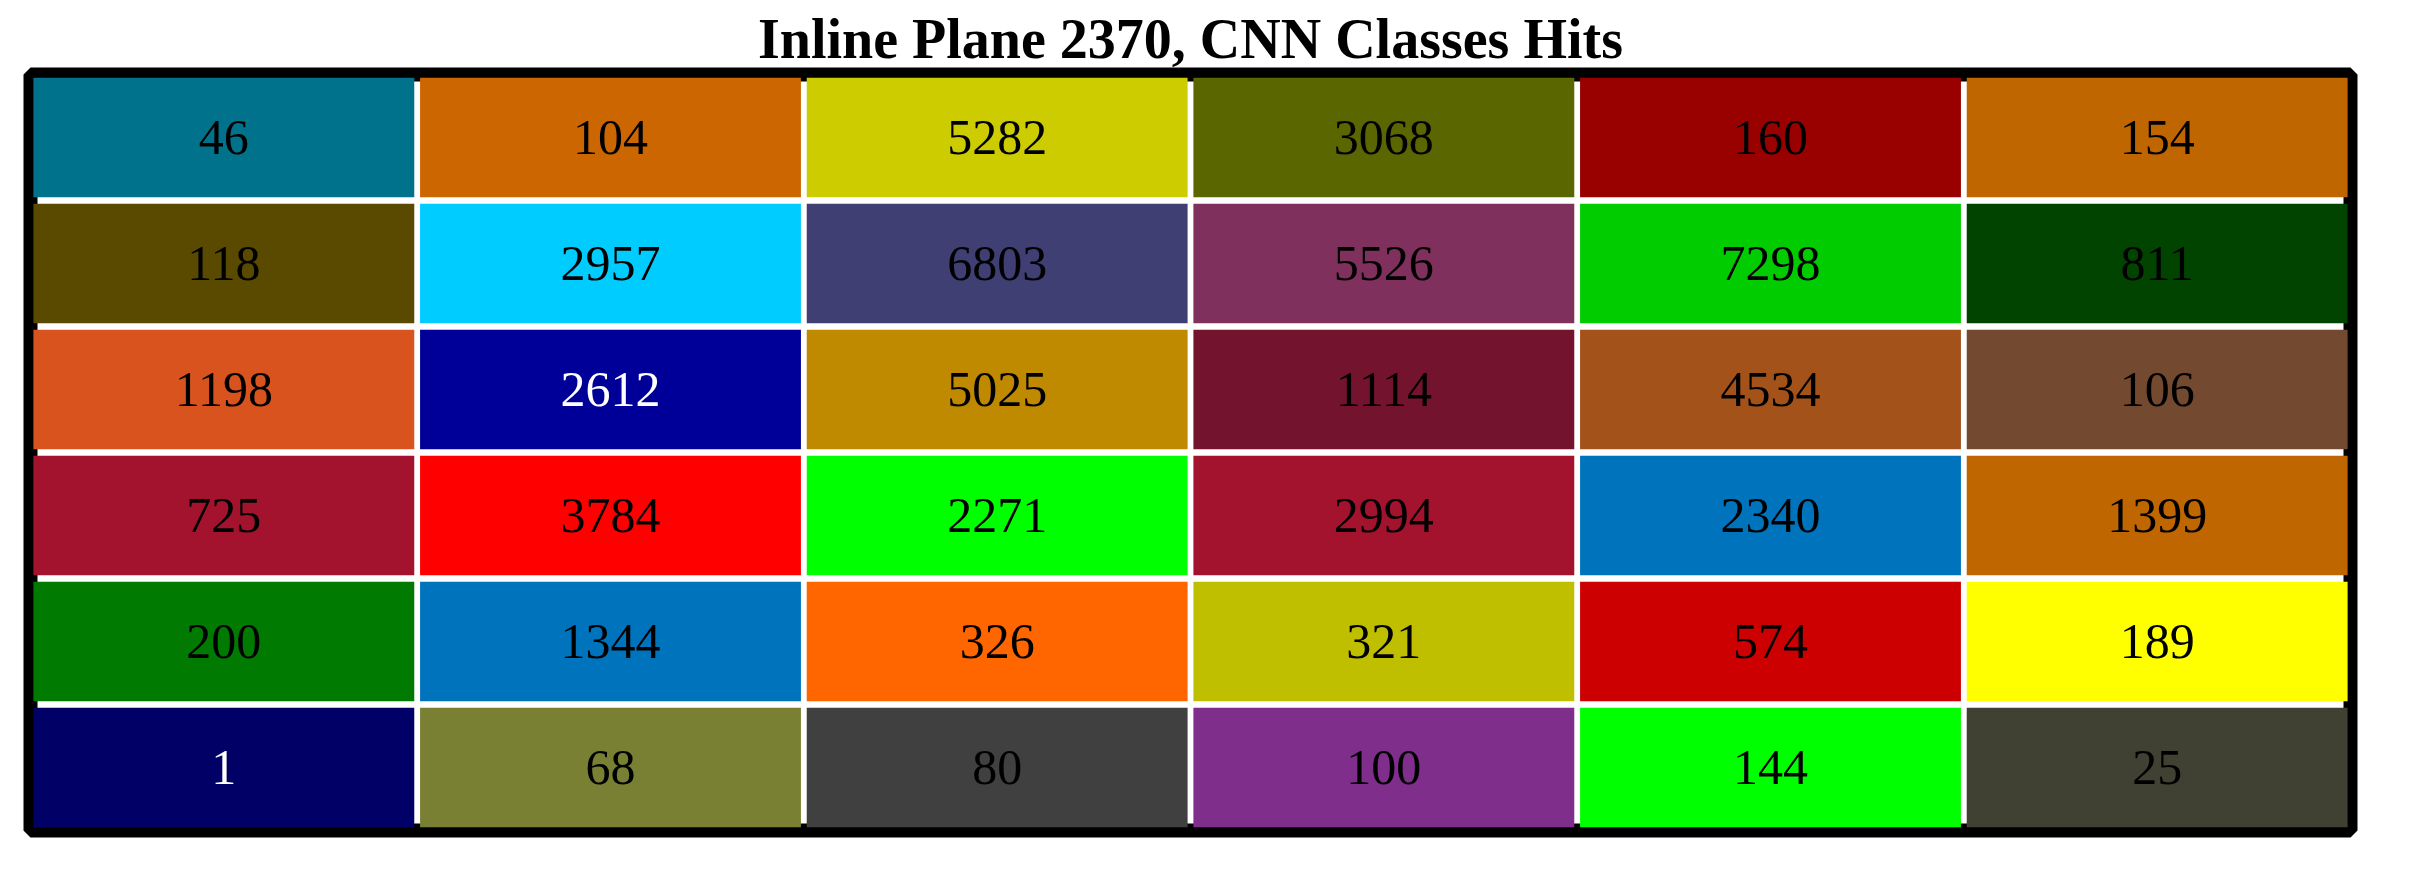 This screenshot has height=883, width=2422. Describe the element at coordinates (610, 515) in the screenshot. I see `data-label: 3784` at that location.